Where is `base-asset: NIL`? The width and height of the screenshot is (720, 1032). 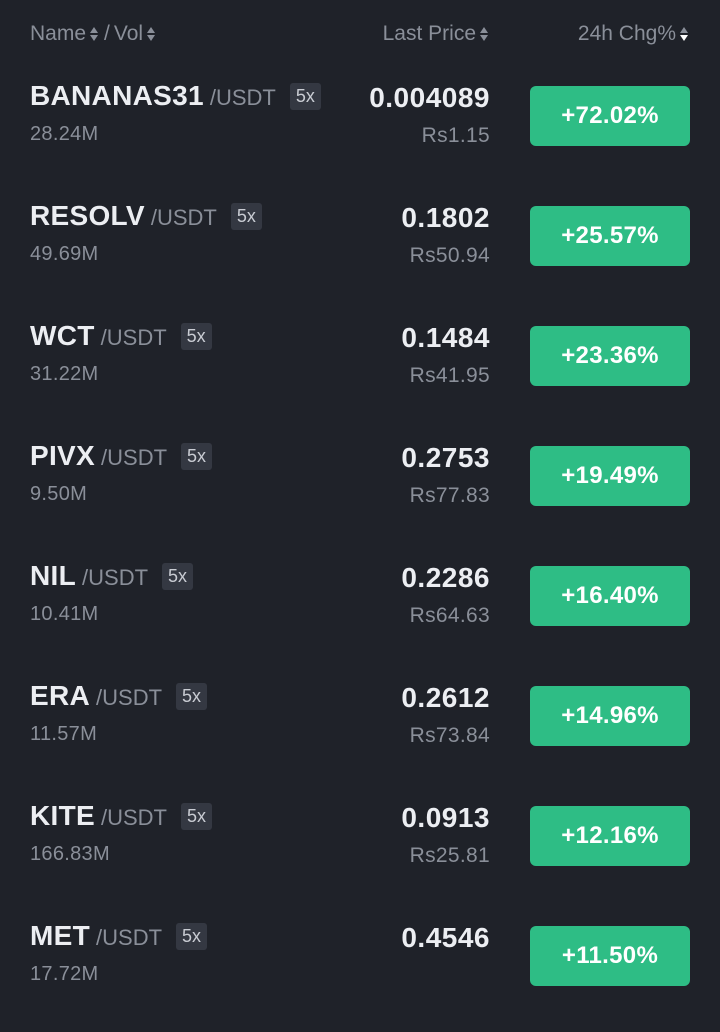 base-asset: NIL is located at coordinates (53, 575).